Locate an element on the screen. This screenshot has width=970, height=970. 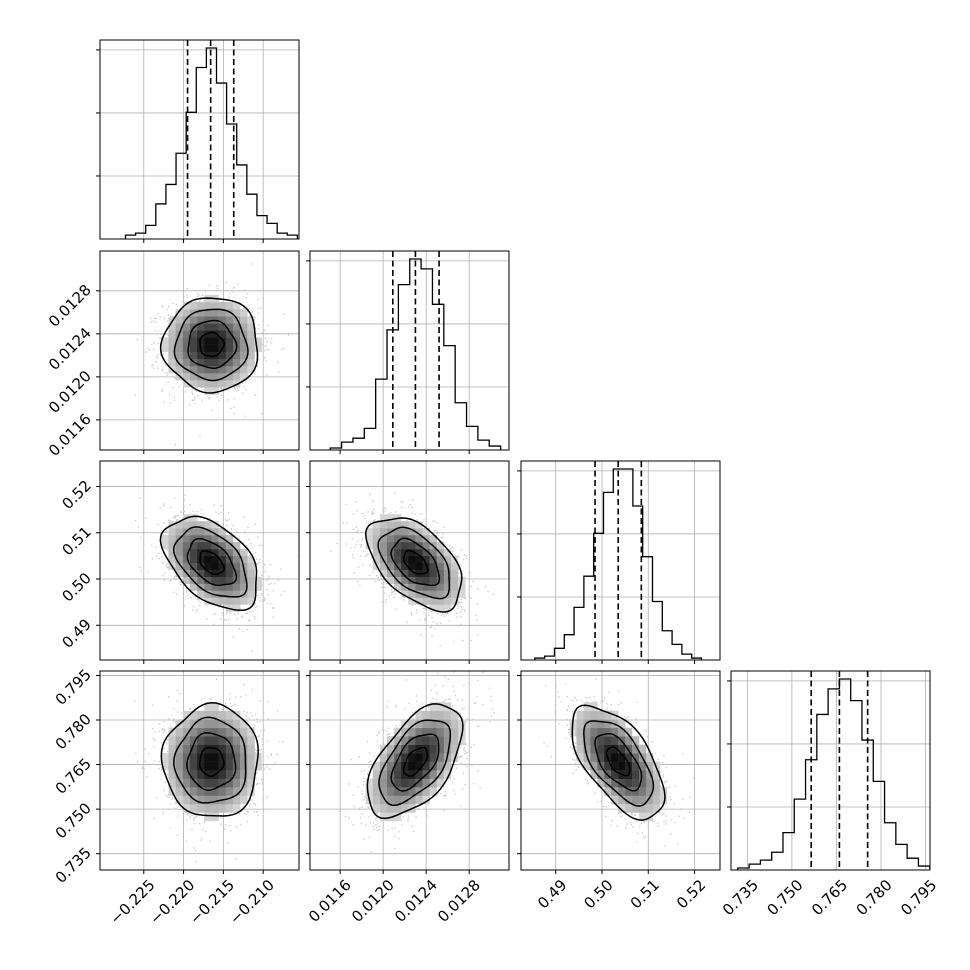
sample-points is located at coordinates (619, 762).